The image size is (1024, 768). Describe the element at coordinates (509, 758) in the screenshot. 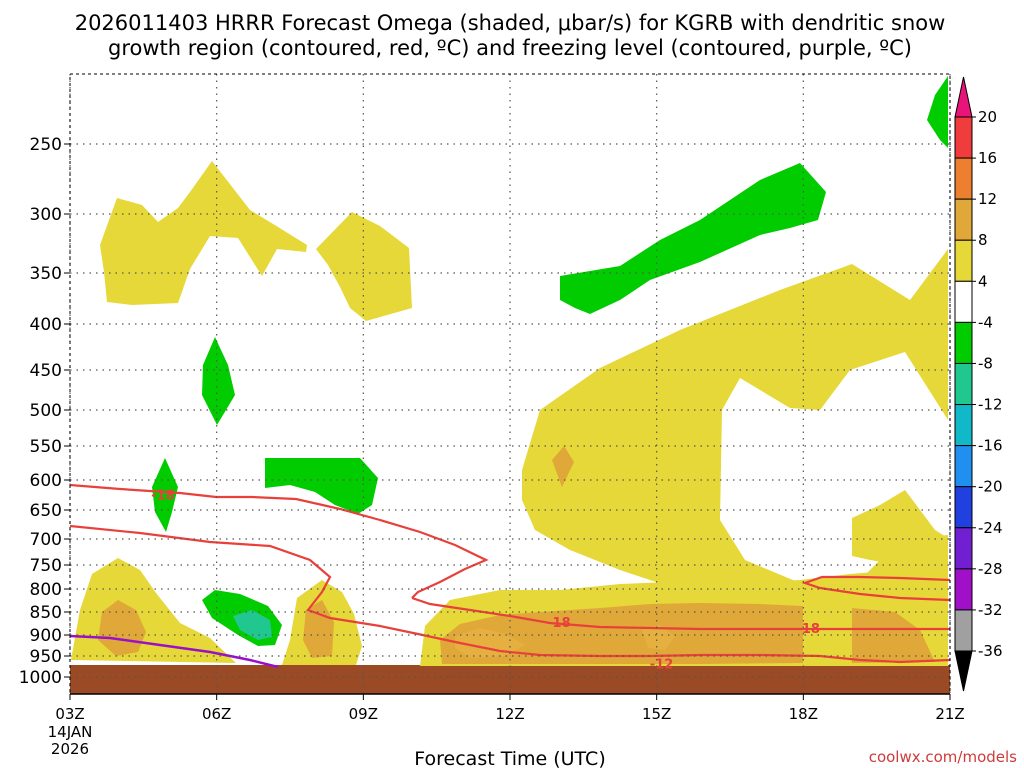

I see `x-axis-title: Forecast Time (UTC)` at that location.